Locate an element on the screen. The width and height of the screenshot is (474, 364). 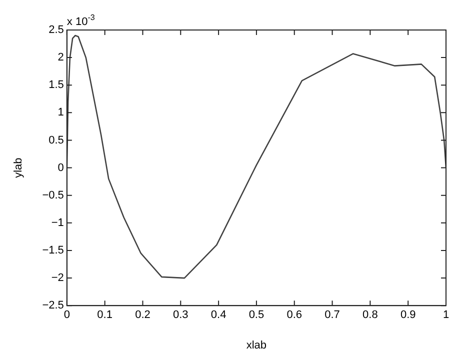
x-tick-label: 1 is located at coordinates (446, 315).